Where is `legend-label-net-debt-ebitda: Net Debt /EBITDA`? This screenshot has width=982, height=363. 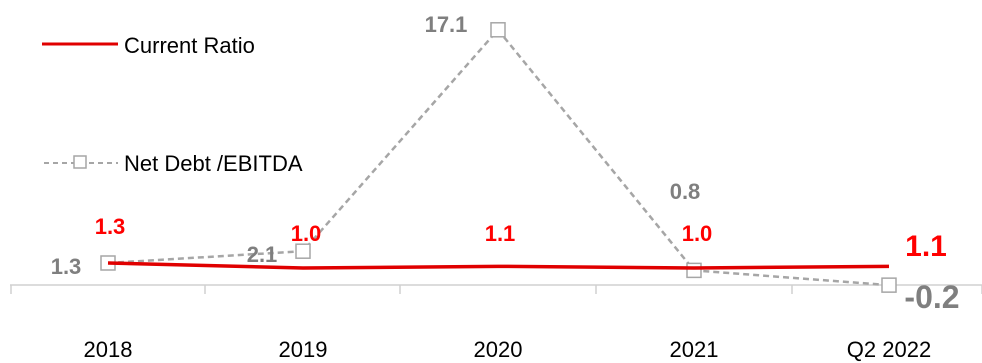 legend-label-net-debt-ebitda: Net Debt /EBITDA is located at coordinates (213, 163).